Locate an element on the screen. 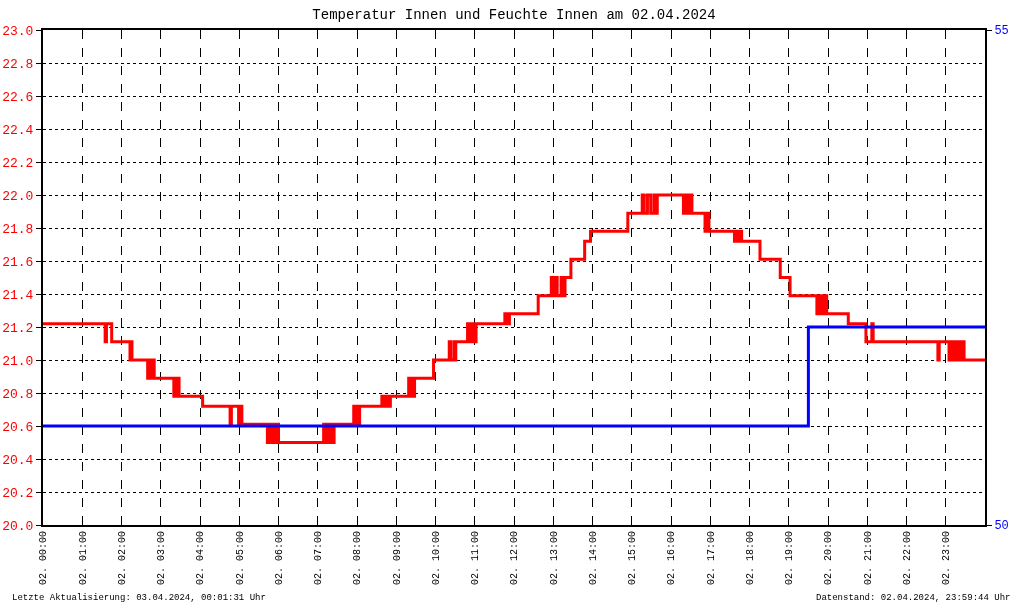 The width and height of the screenshot is (1020, 606). x-tick-label: 02. 09:00 is located at coordinates (397, 558).